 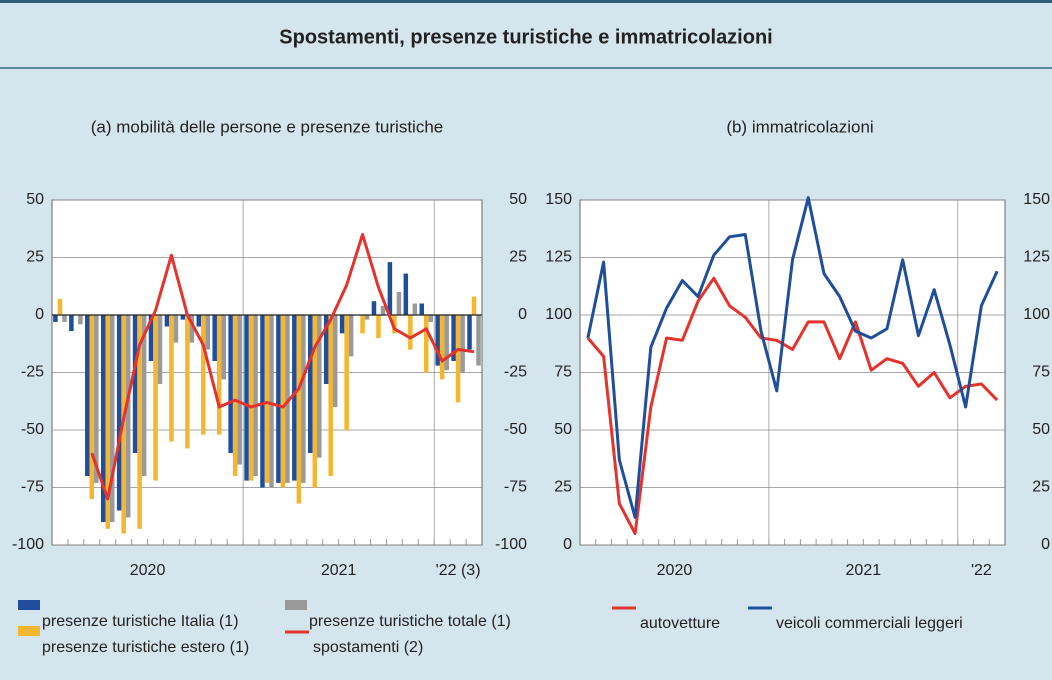 I want to click on panel-title: (b) immatricolazioni, so click(x=799, y=126).